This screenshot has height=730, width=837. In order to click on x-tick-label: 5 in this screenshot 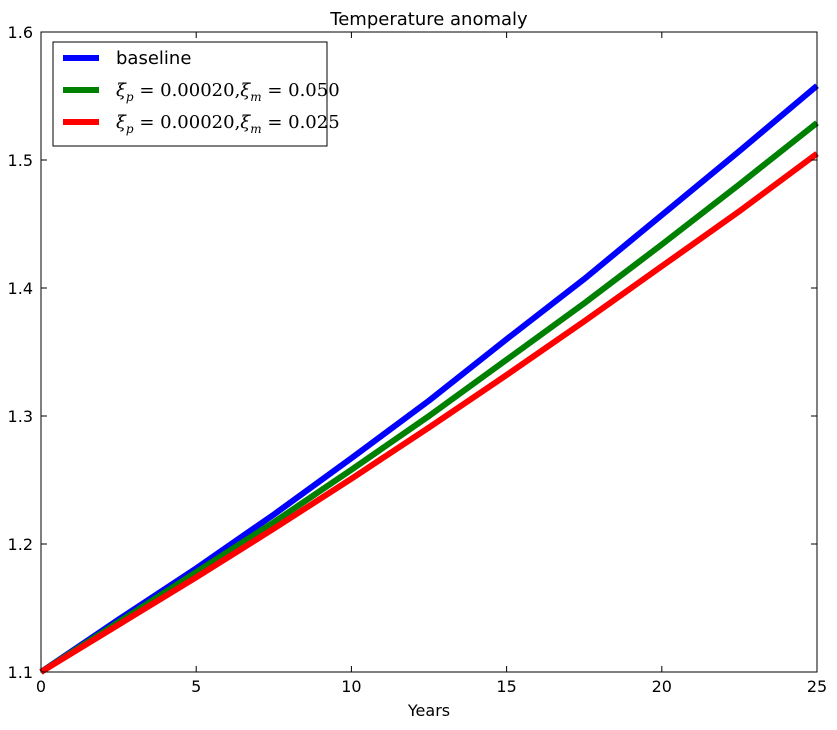, I will do `click(196, 686)`.